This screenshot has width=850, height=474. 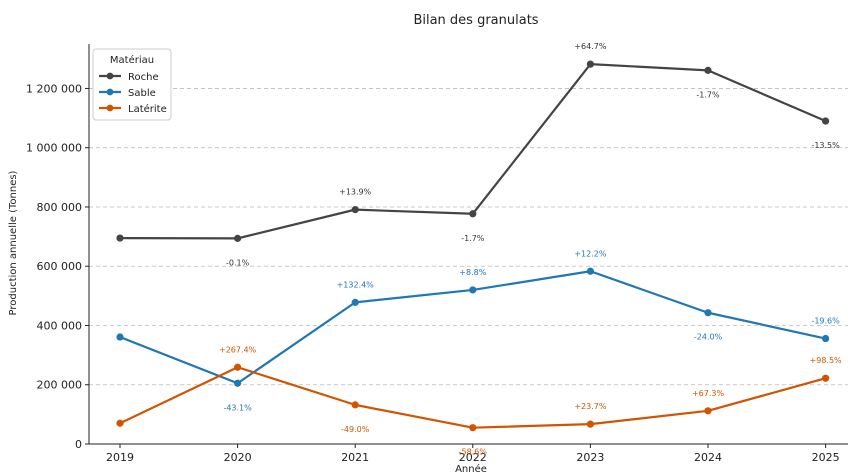 What do you see at coordinates (237, 407) in the screenshot?
I see `data-label: -43.1%` at bounding box center [237, 407].